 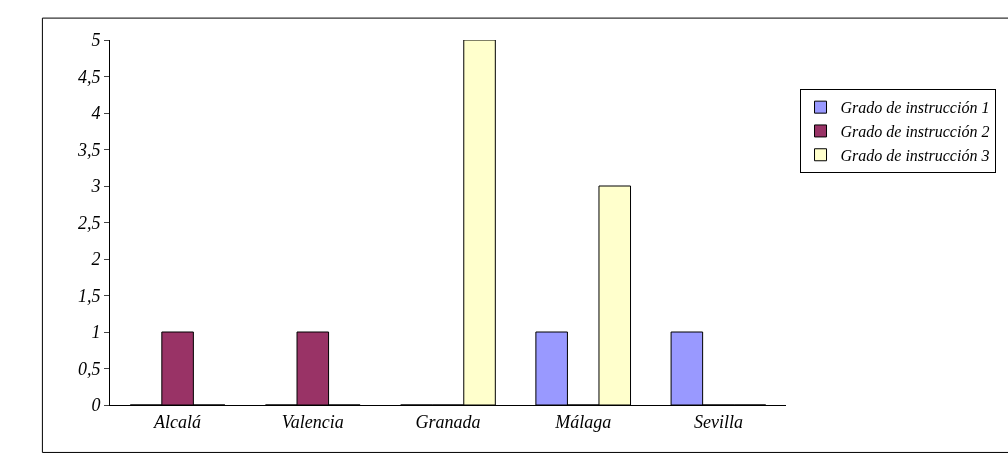 What do you see at coordinates (915, 132) in the screenshot?
I see `legend-label: Grado de instrucción 2` at bounding box center [915, 132].